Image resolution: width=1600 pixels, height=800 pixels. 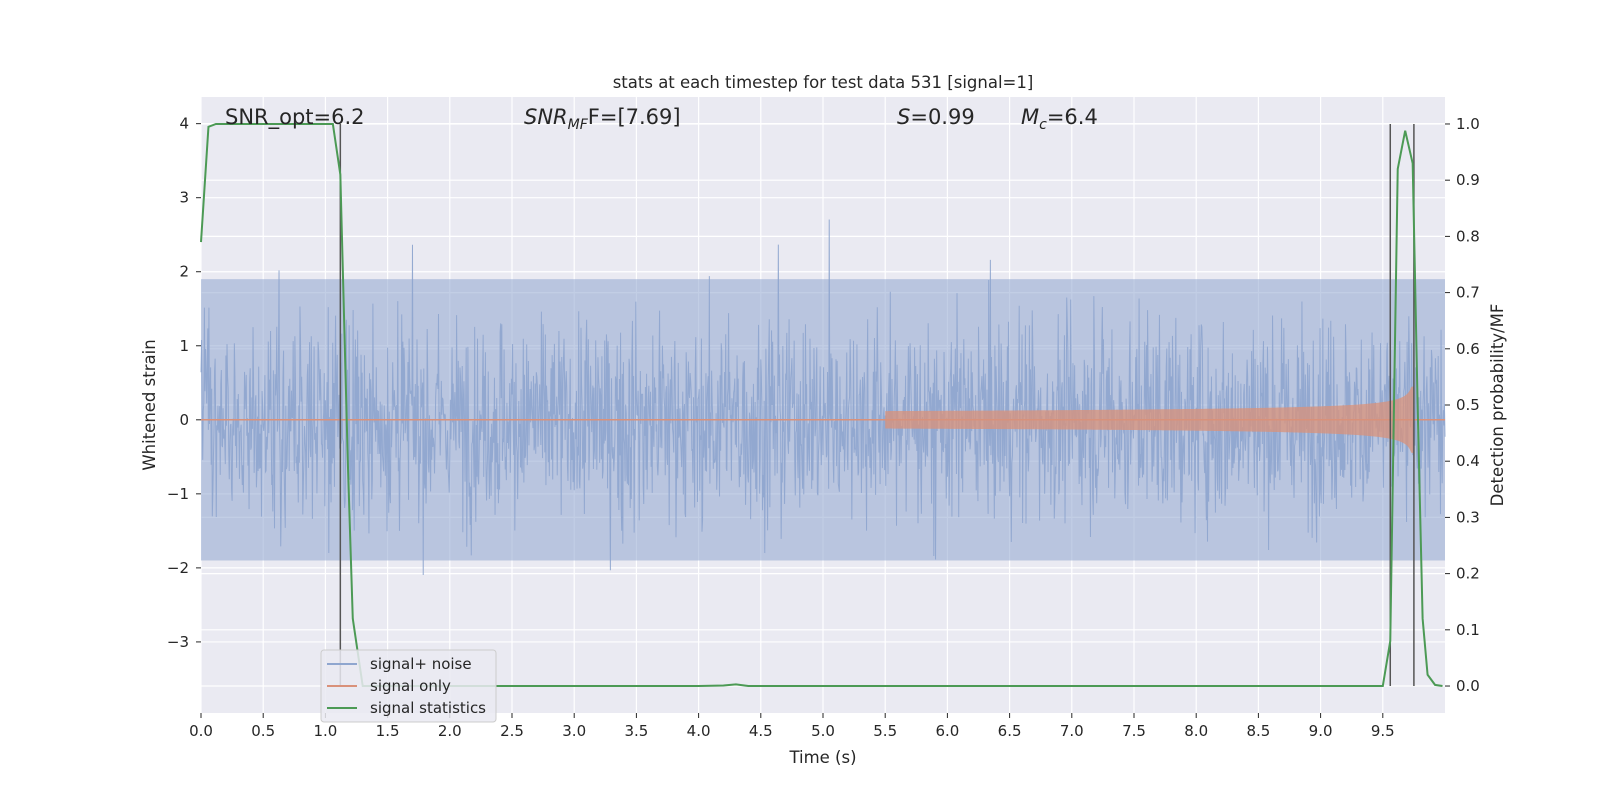 What do you see at coordinates (184, 124) in the screenshot?
I see `y-left-tick-label: 4` at bounding box center [184, 124].